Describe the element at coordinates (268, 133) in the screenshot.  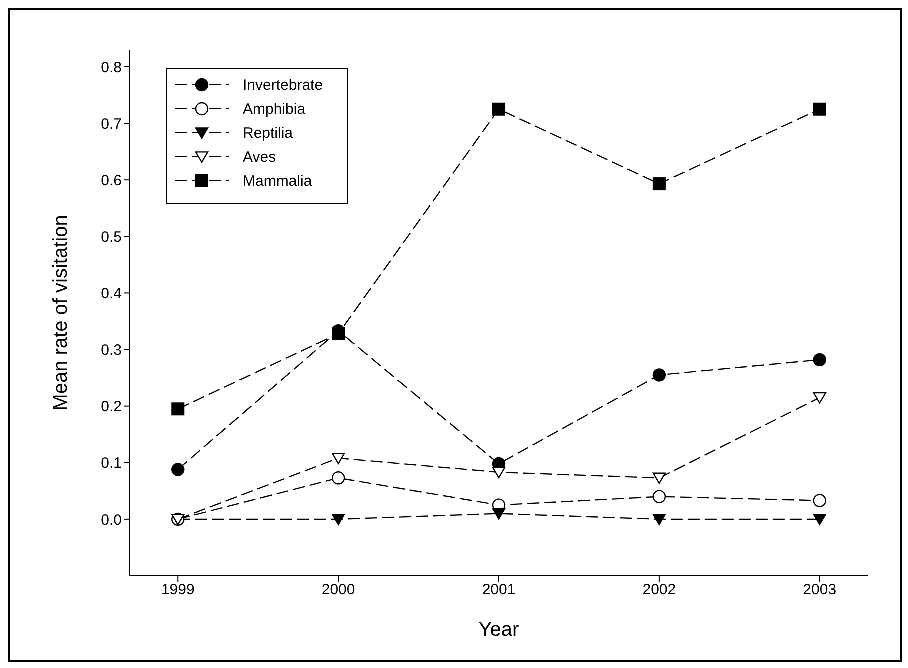
I see `legend-label: Reptilia` at that location.